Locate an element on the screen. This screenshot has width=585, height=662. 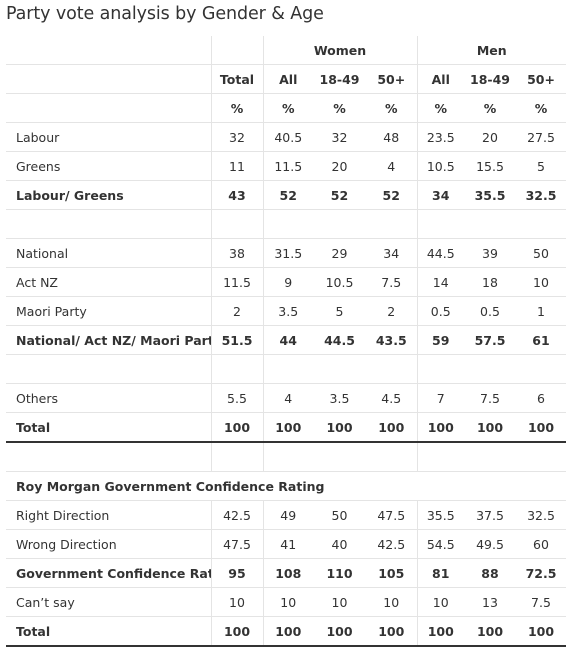
cell: 43.5 is located at coordinates (391, 340).